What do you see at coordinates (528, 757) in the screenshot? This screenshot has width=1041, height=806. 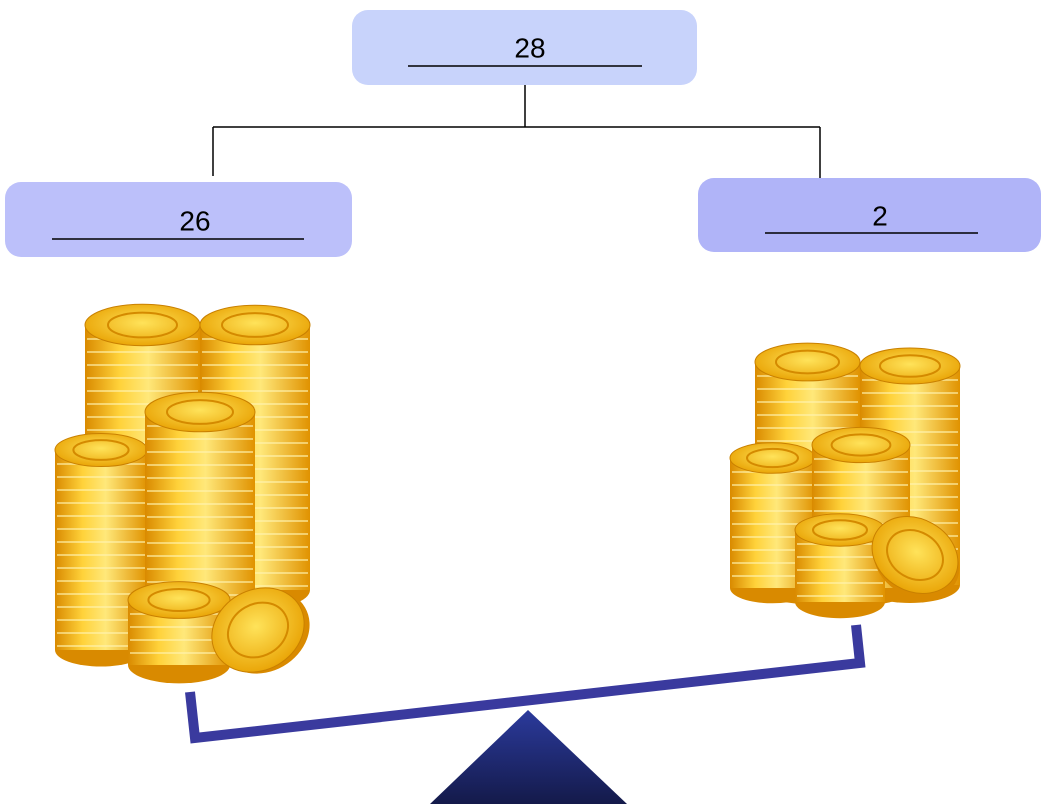 I see `fulcrum` at bounding box center [528, 757].